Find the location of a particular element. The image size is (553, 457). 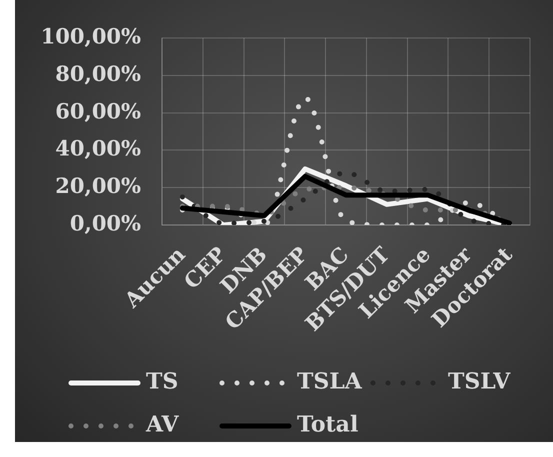

legend-label: Total is located at coordinates (327, 425).